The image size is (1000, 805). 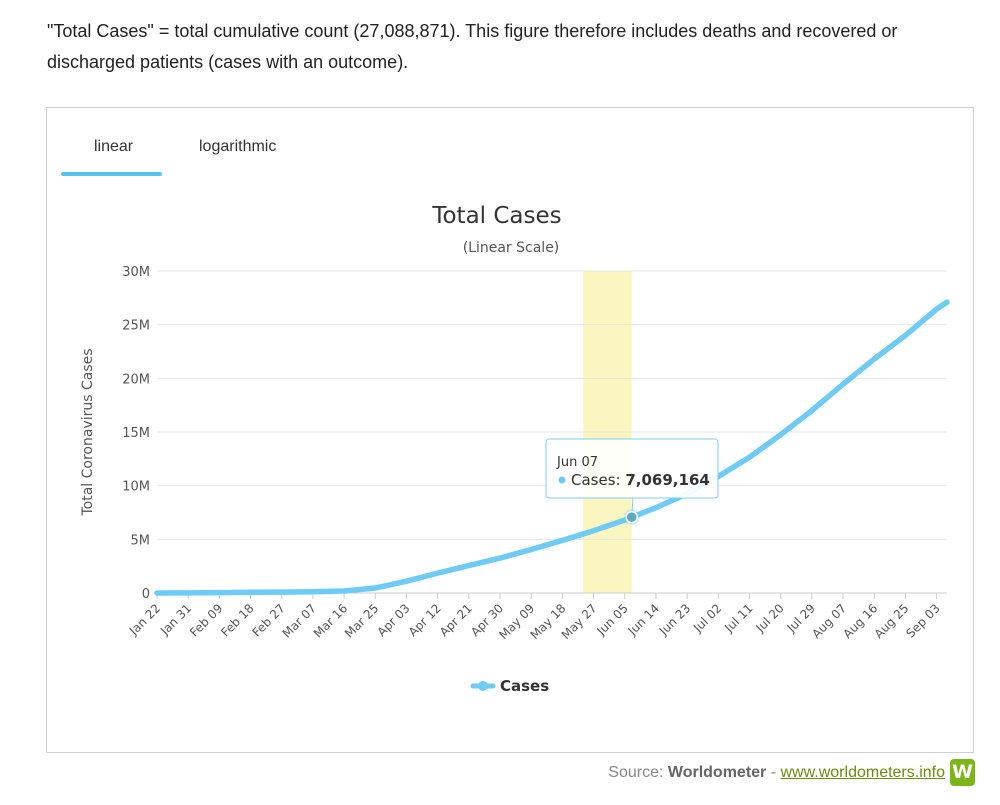 I want to click on tooltip-date: Jun 07, so click(x=577, y=462).